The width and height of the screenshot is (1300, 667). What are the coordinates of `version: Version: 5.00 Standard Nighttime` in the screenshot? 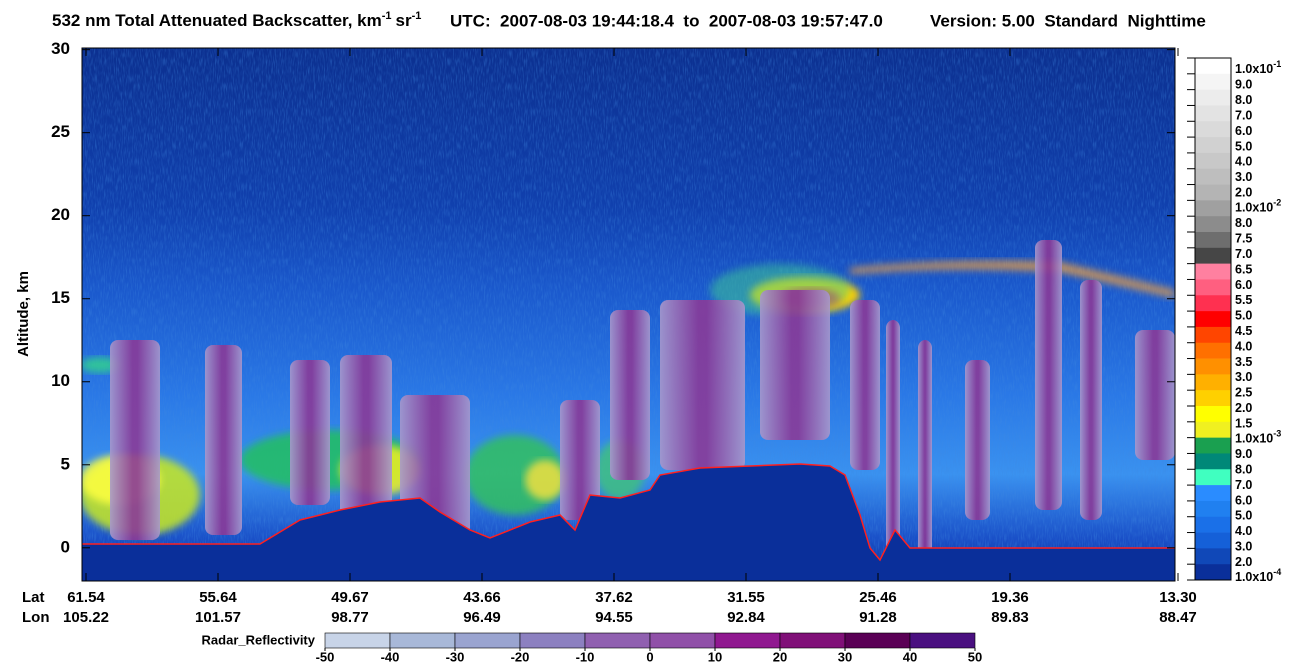 It's located at (1068, 20).